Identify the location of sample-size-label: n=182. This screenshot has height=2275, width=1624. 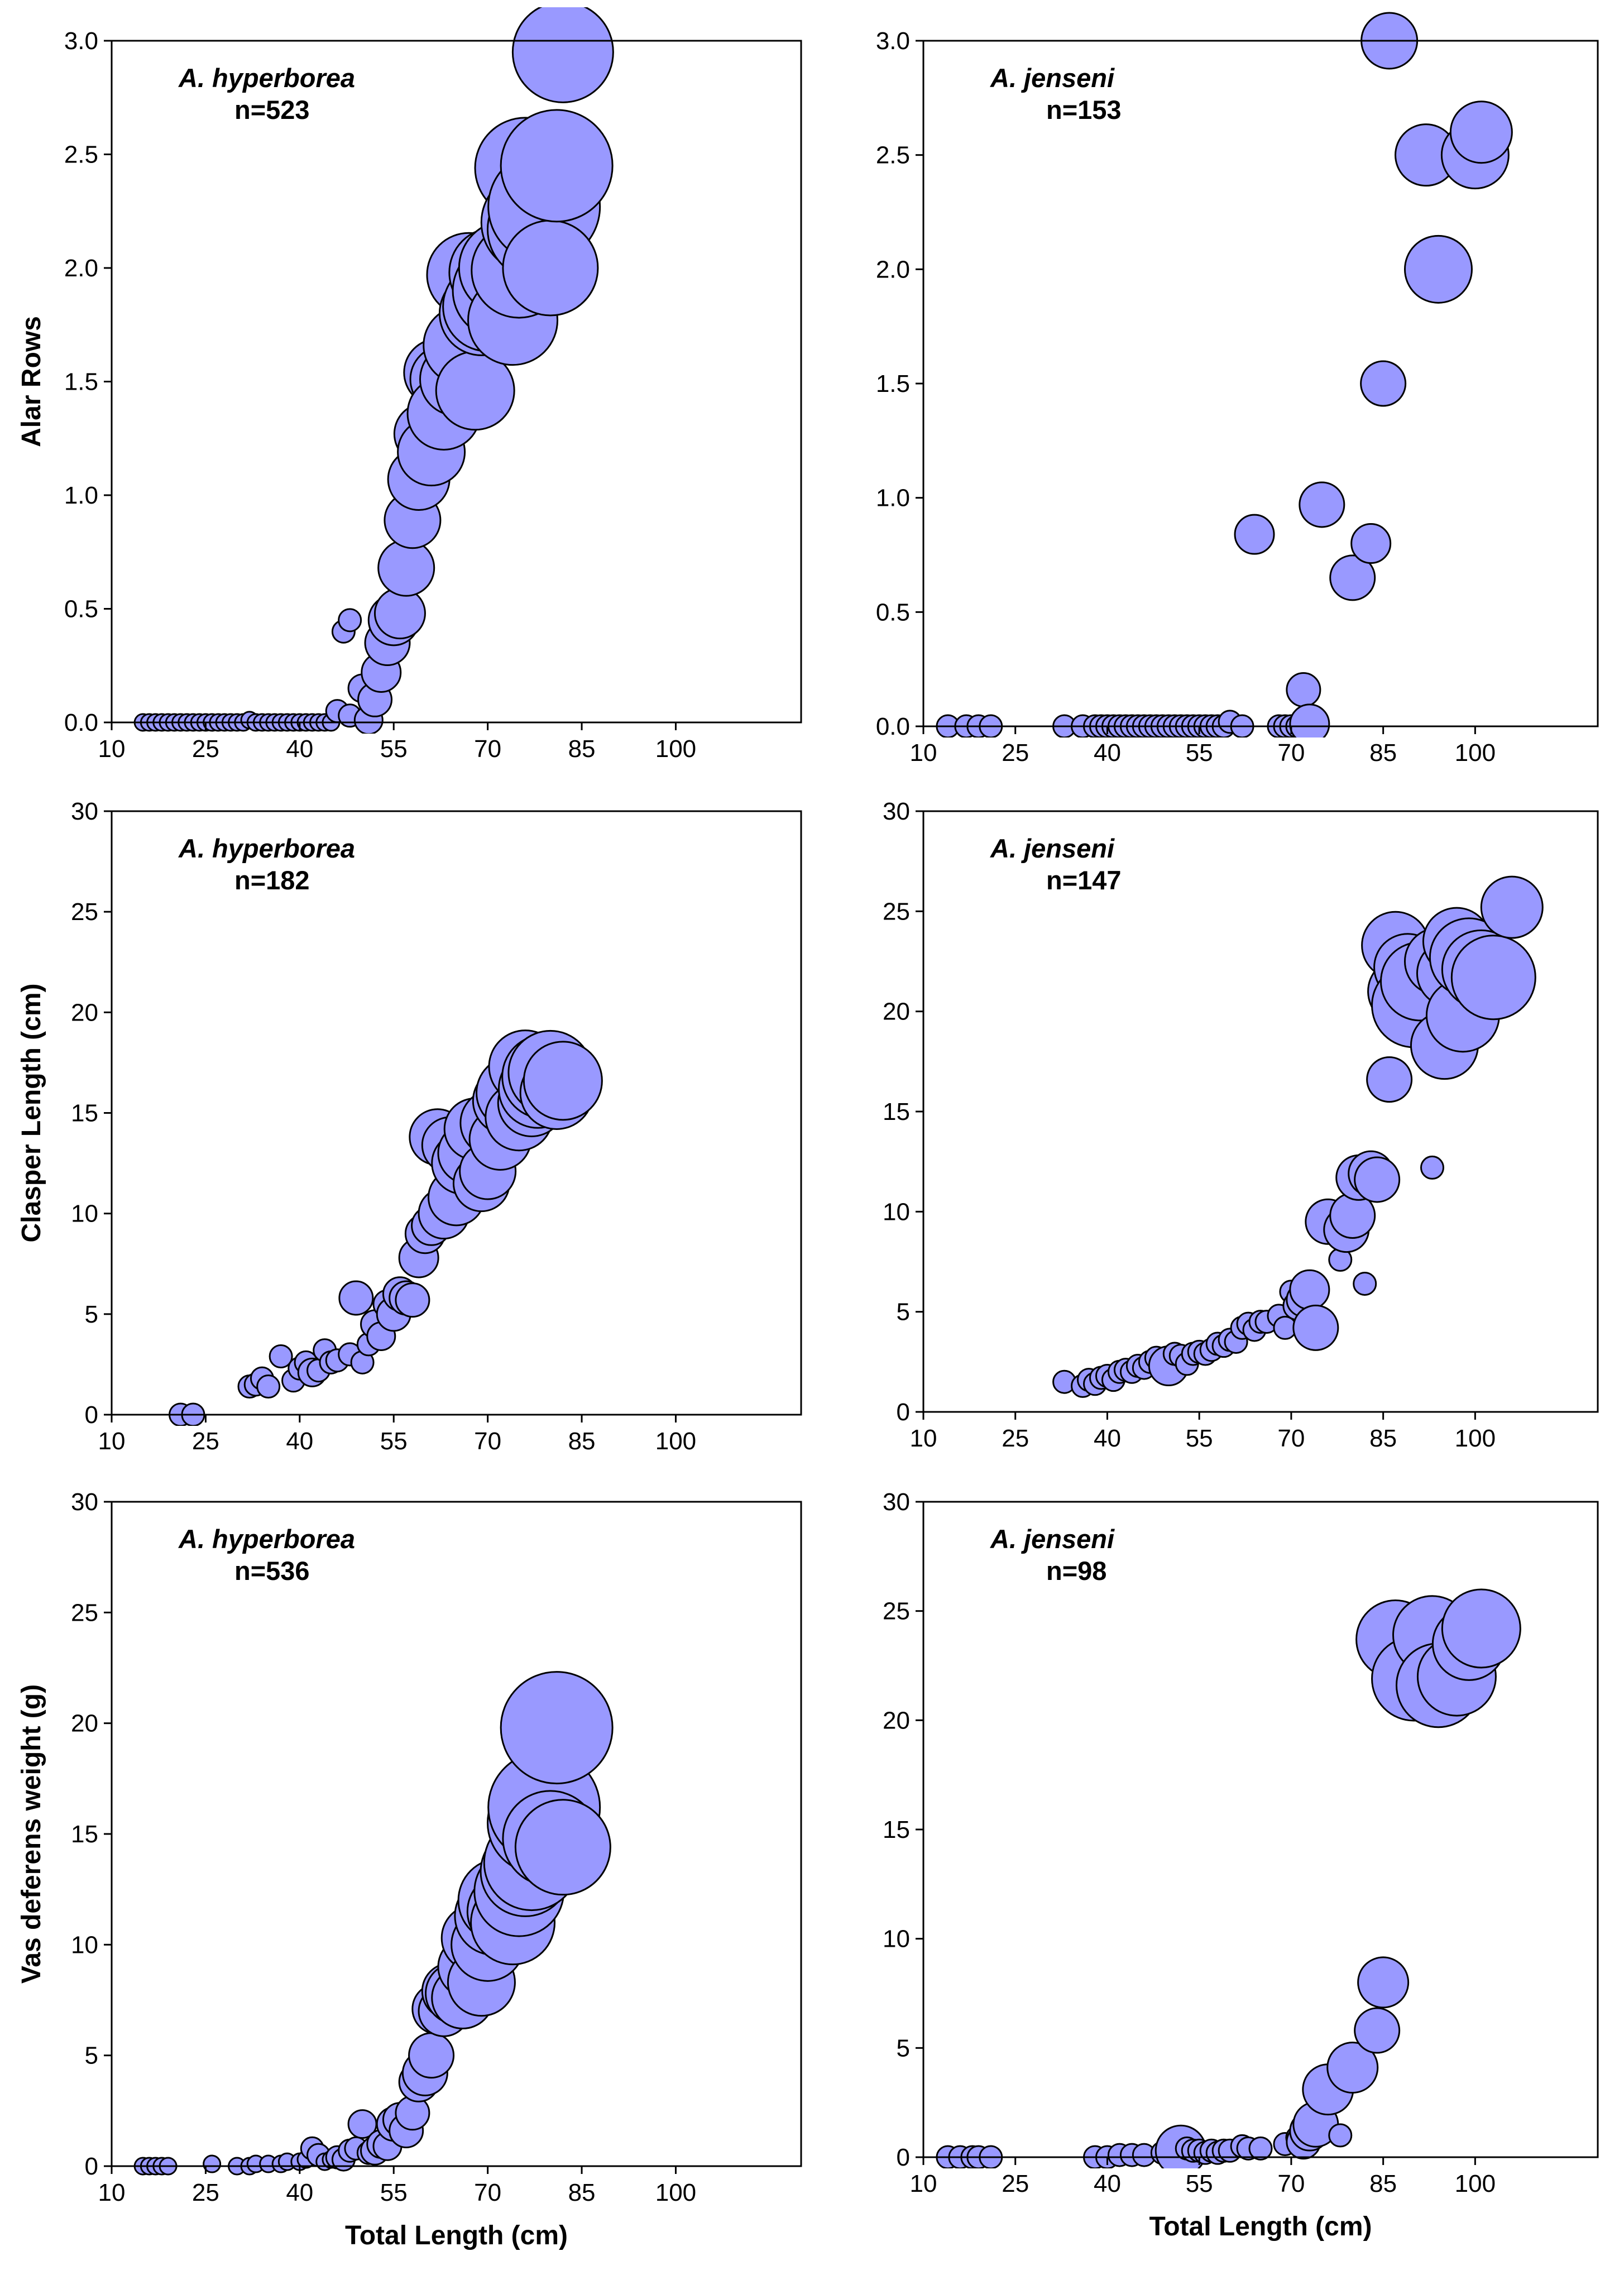
(272, 880).